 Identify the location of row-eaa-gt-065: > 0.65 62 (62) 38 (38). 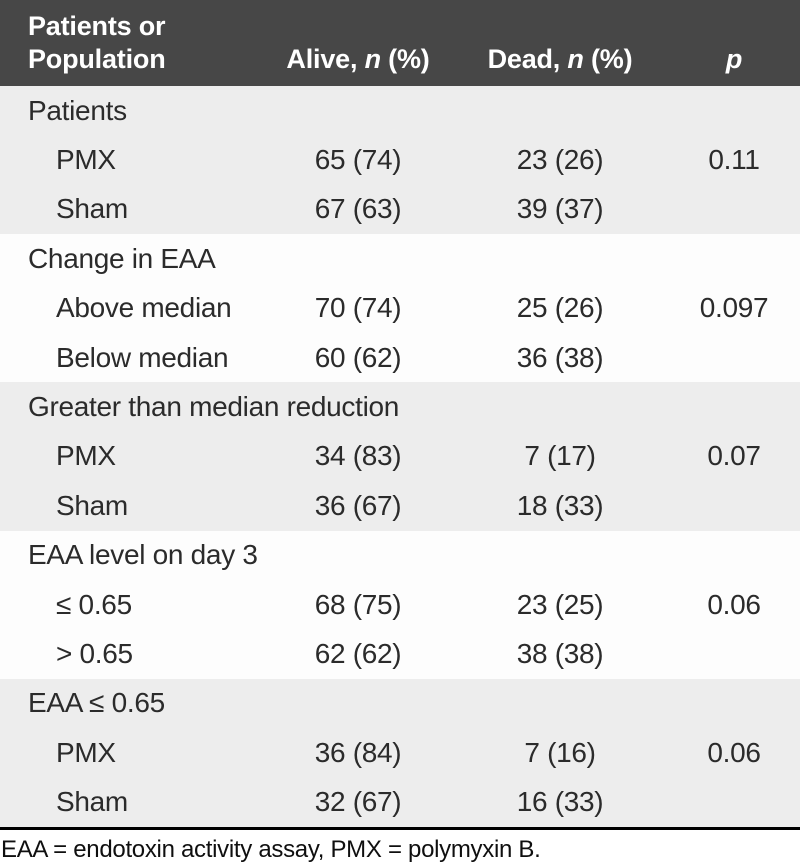
(400, 654).